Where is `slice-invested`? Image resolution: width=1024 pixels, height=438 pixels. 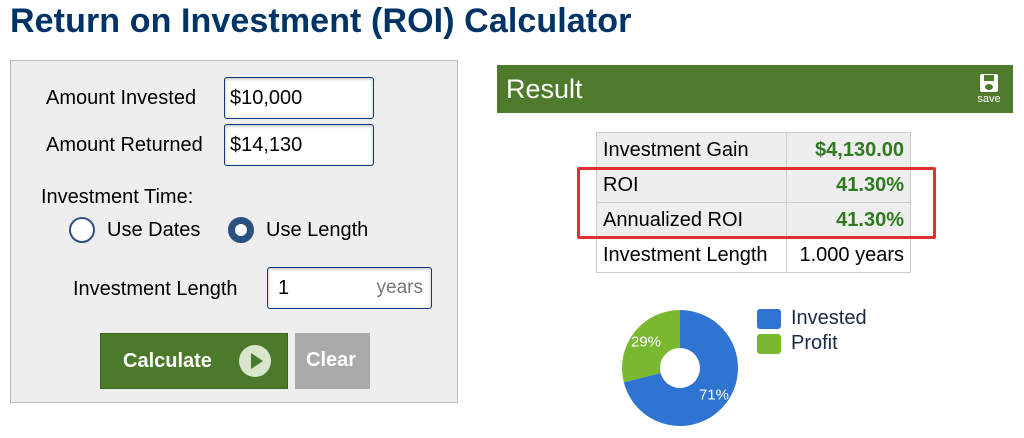
slice-invested is located at coordinates (680, 368).